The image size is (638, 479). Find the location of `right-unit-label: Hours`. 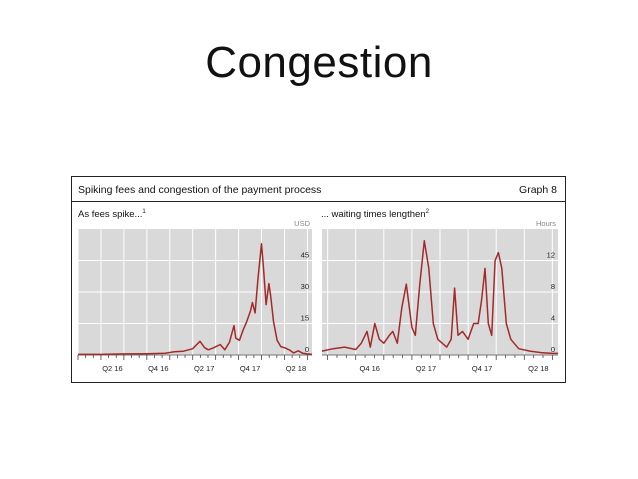

right-unit-label: Hours is located at coordinates (546, 223).